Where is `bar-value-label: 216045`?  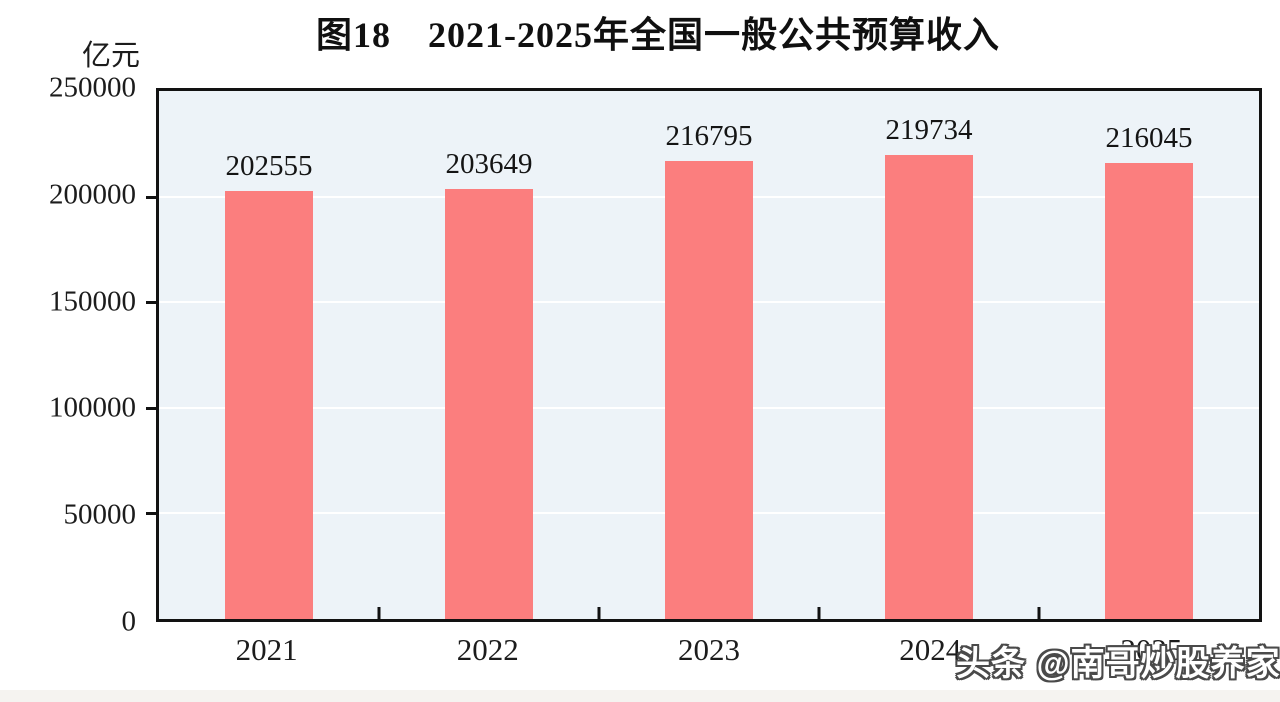
bar-value-label: 216045 is located at coordinates (1149, 137).